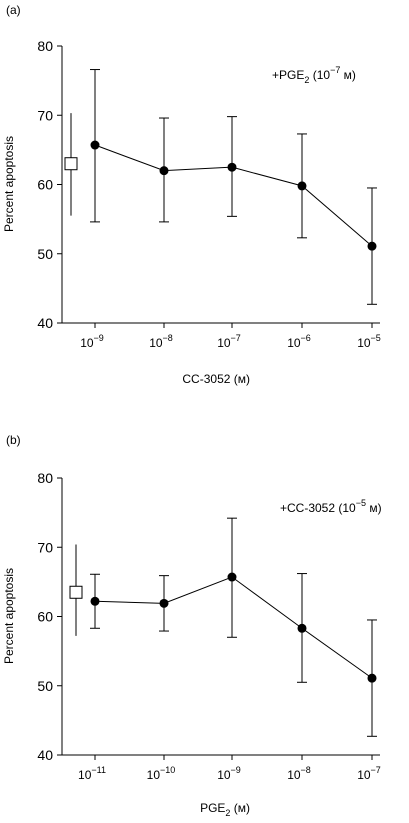 This screenshot has height=823, width=409. I want to click on x-tick-label: 10⁻¹⁰, so click(161, 773).